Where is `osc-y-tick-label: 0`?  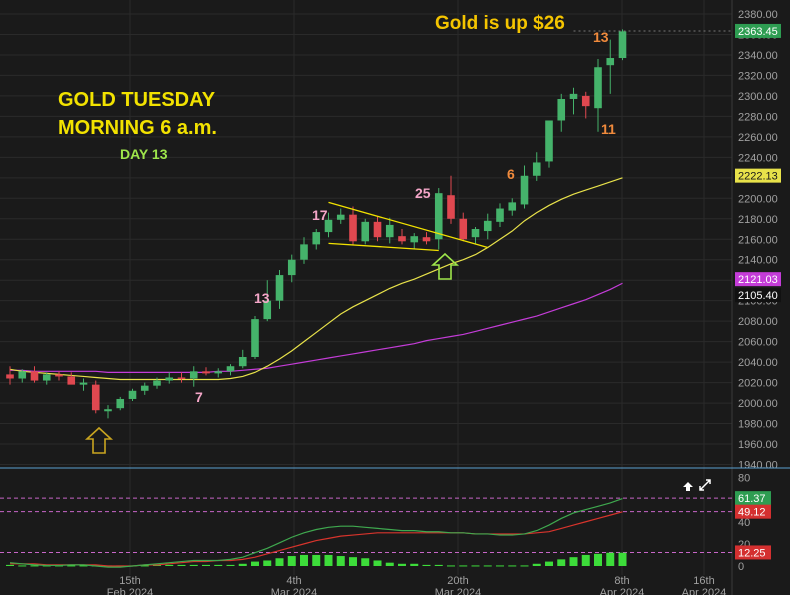
osc-y-tick-label: 0 is located at coordinates (741, 567).